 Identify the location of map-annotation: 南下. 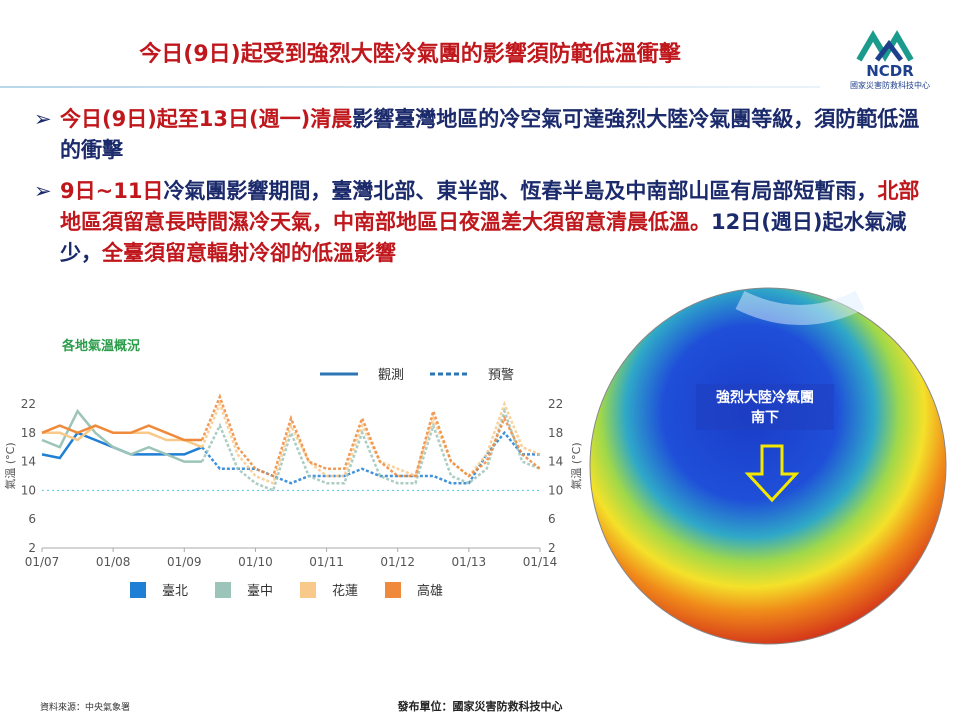
(765, 417).